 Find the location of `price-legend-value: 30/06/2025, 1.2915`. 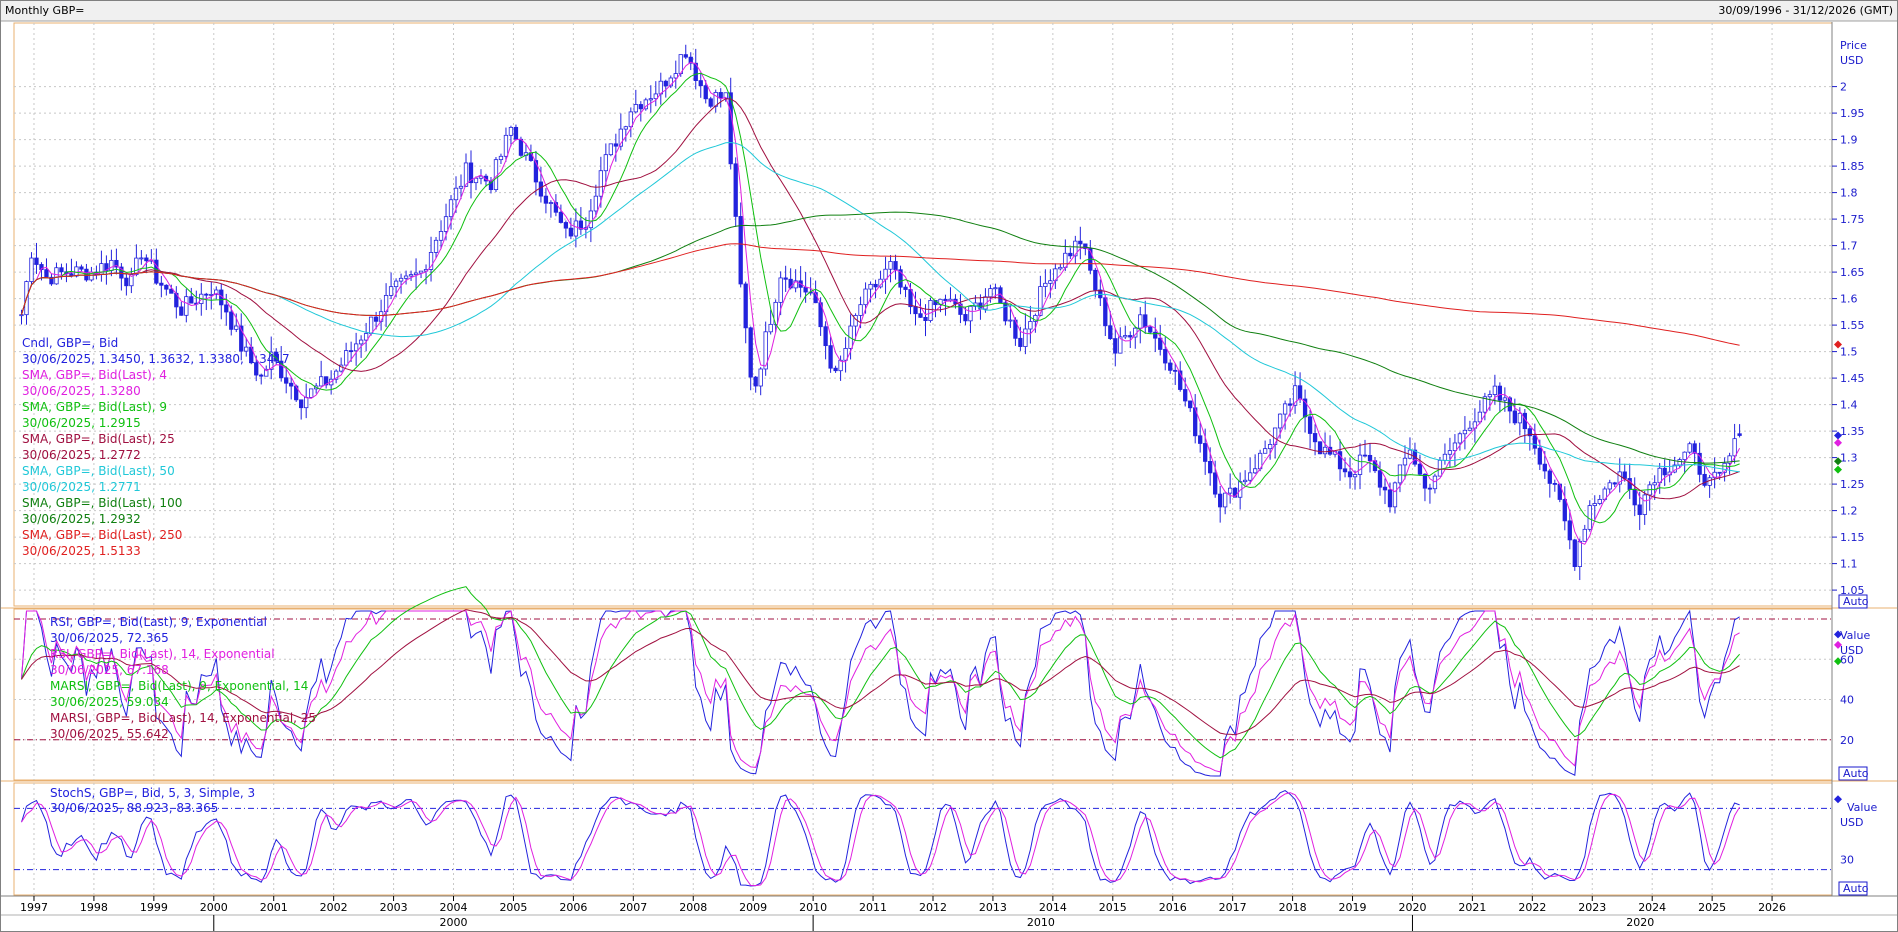

price-legend-value: 30/06/2025, 1.2915 is located at coordinates (81, 423).